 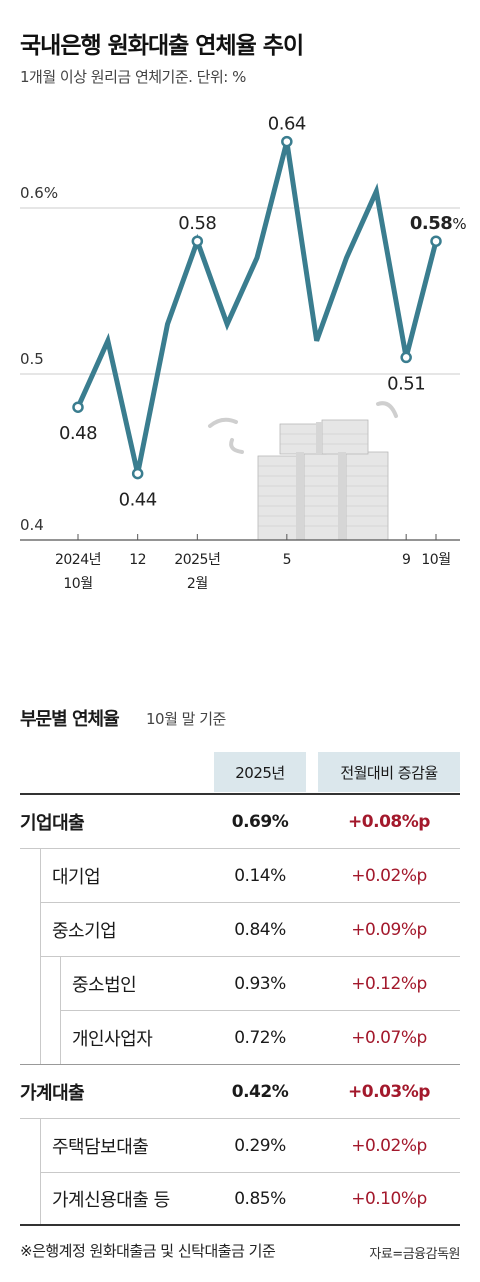 I want to click on row-value: 0.84%, so click(x=260, y=929).